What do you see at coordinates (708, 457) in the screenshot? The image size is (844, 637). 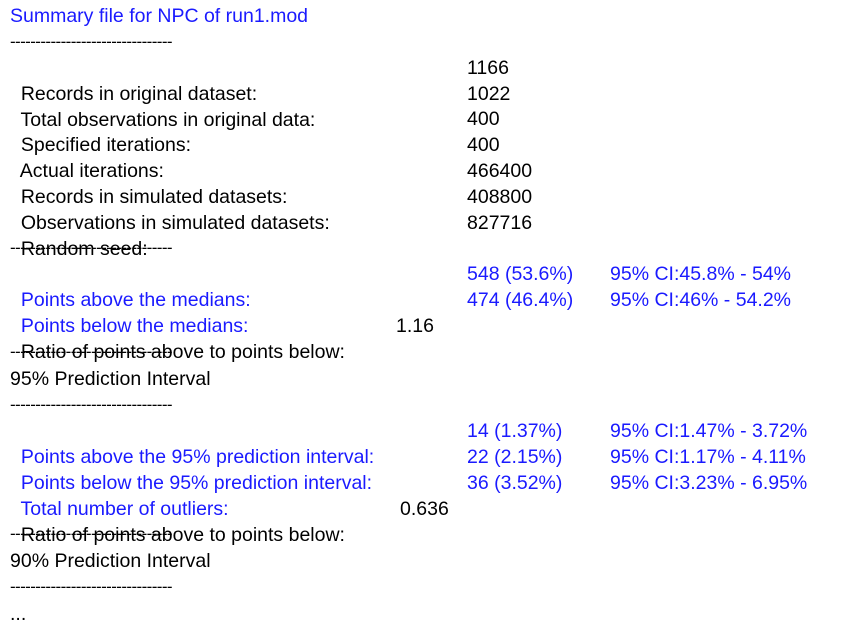 I see `pi95-ci: 95% CI:1.17% - 4.11%` at bounding box center [708, 457].